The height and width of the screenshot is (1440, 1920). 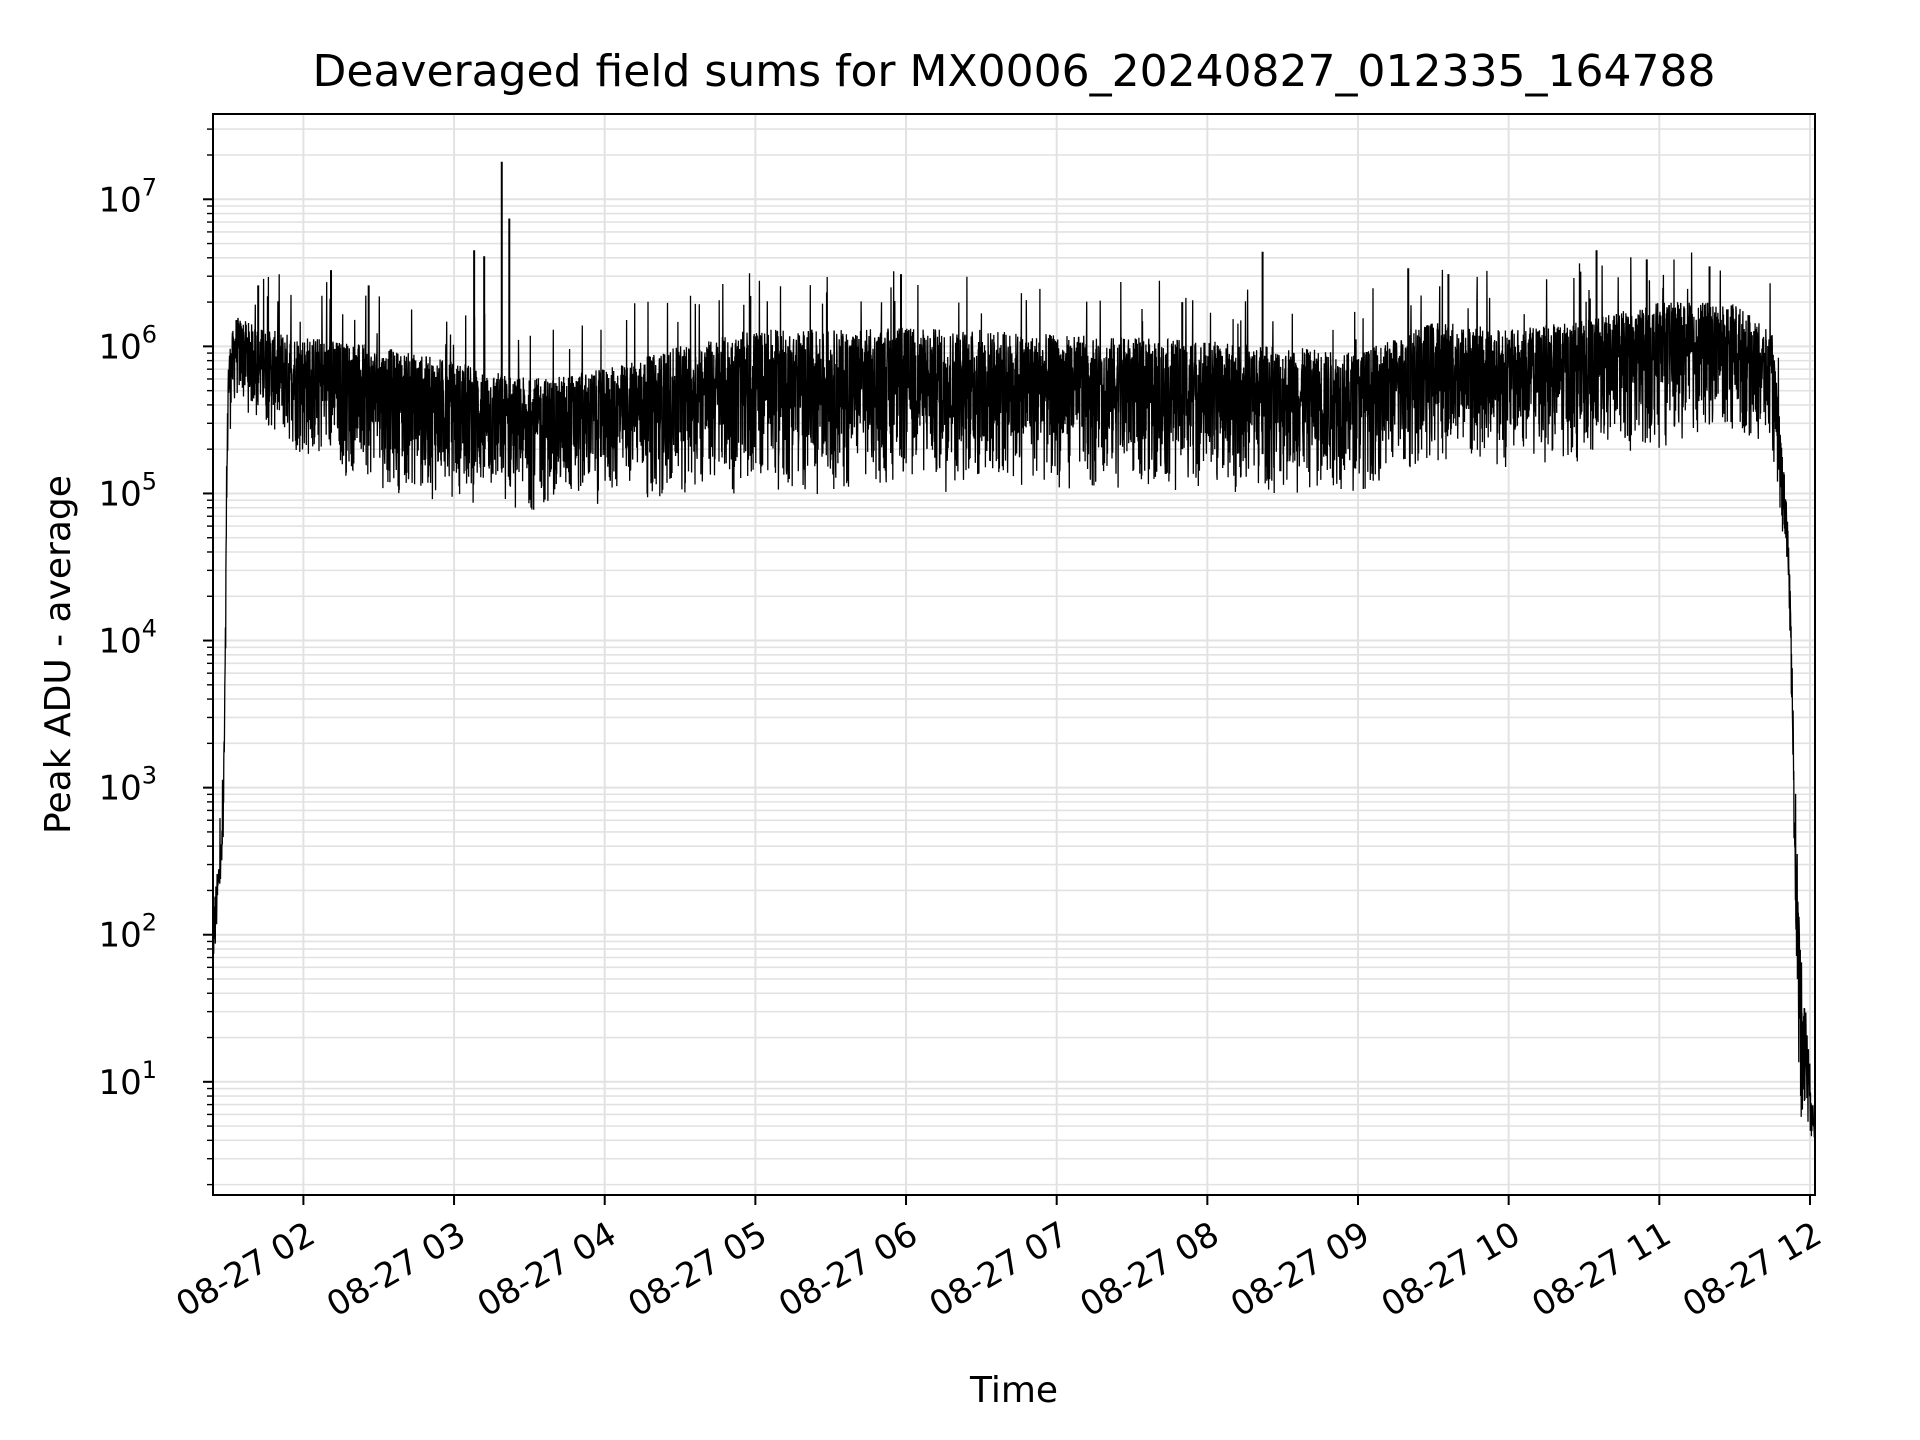 I want to click on y-tick-label: 10⁷, so click(x=127, y=196).